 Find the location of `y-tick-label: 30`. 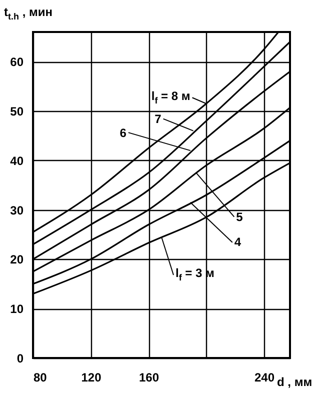

y-tick-label: 30 is located at coordinates (17, 210).